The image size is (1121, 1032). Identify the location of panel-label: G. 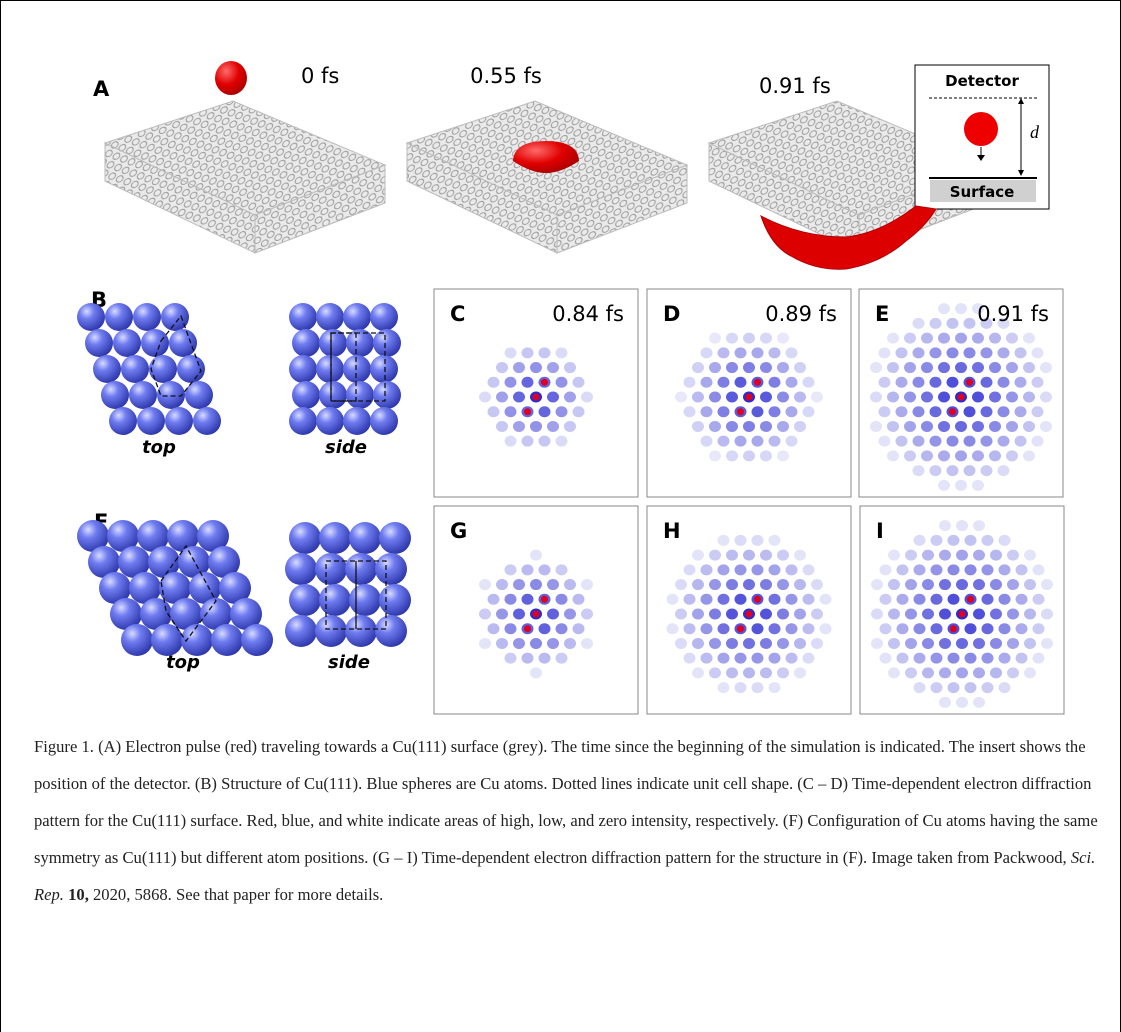
(458, 531).